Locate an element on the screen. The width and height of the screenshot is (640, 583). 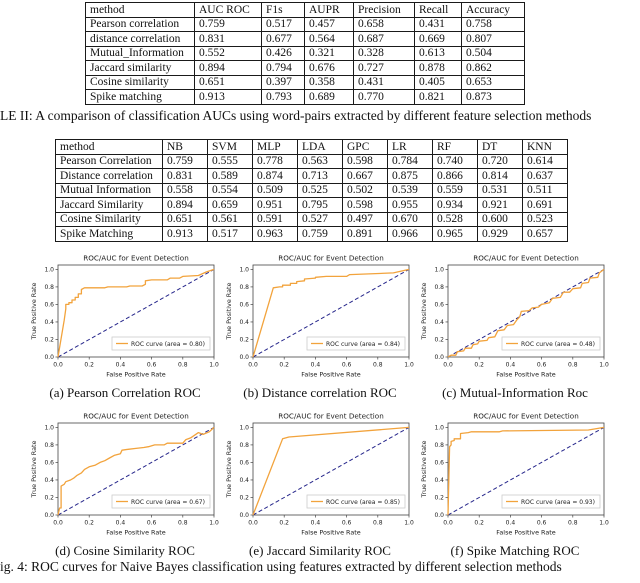
value-cell: 0.759 is located at coordinates (185, 161).